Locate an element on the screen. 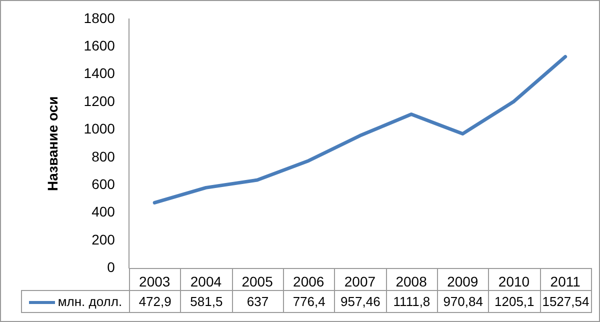 Image resolution: width=600 pixels, height=322 pixels. x-tick-label: 2008 is located at coordinates (412, 281).